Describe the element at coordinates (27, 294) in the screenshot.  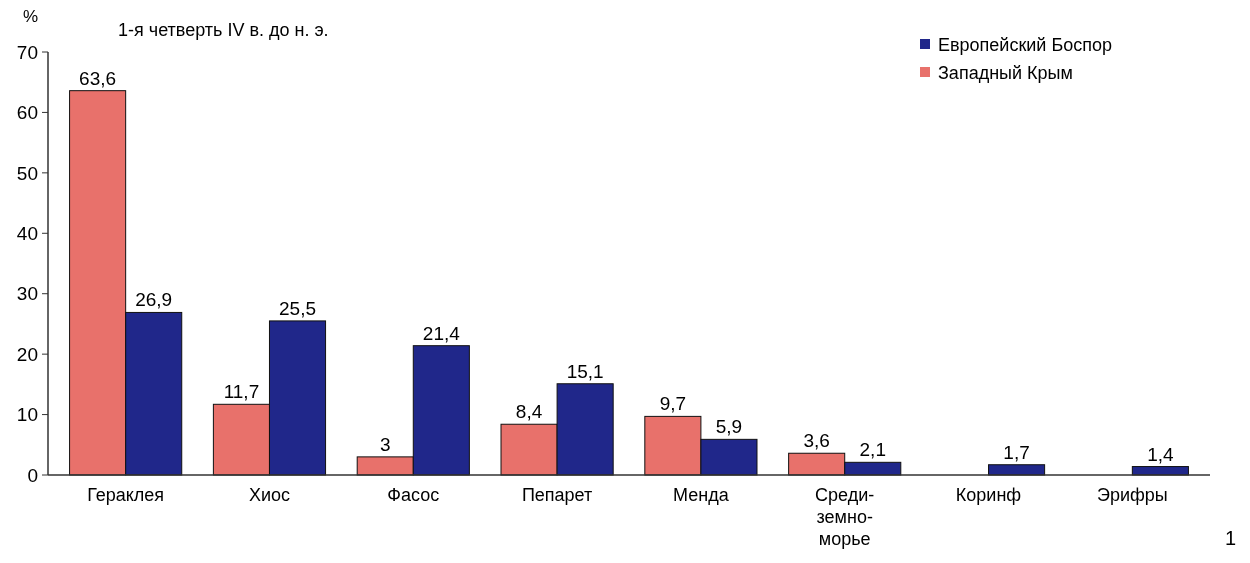
I see `y-tick-label: 30` at that location.